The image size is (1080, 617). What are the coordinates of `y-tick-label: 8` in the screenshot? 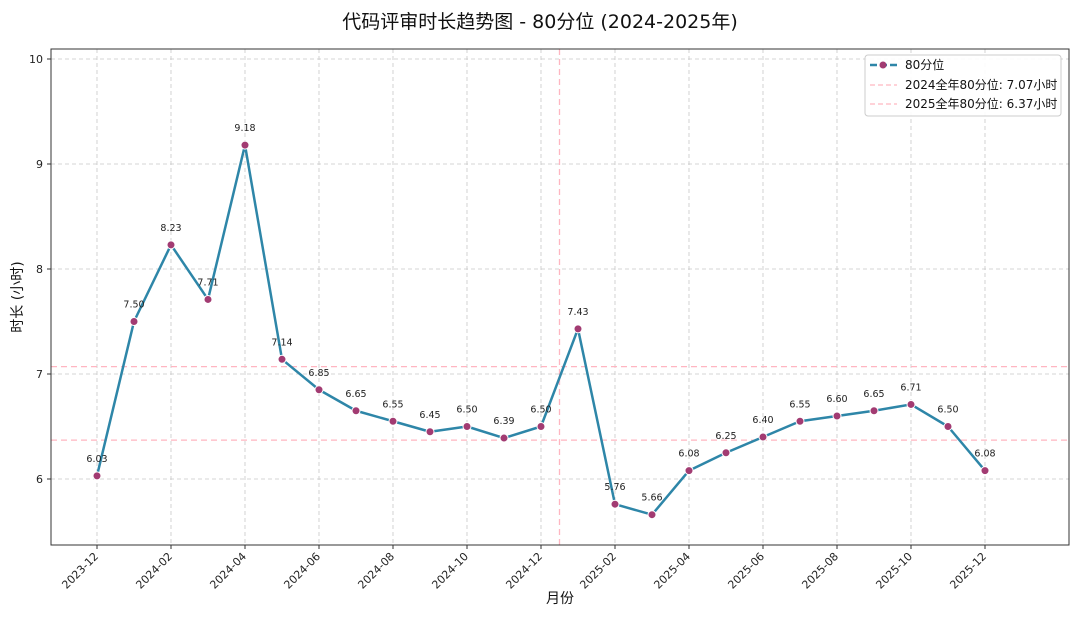 It's located at (39, 269).